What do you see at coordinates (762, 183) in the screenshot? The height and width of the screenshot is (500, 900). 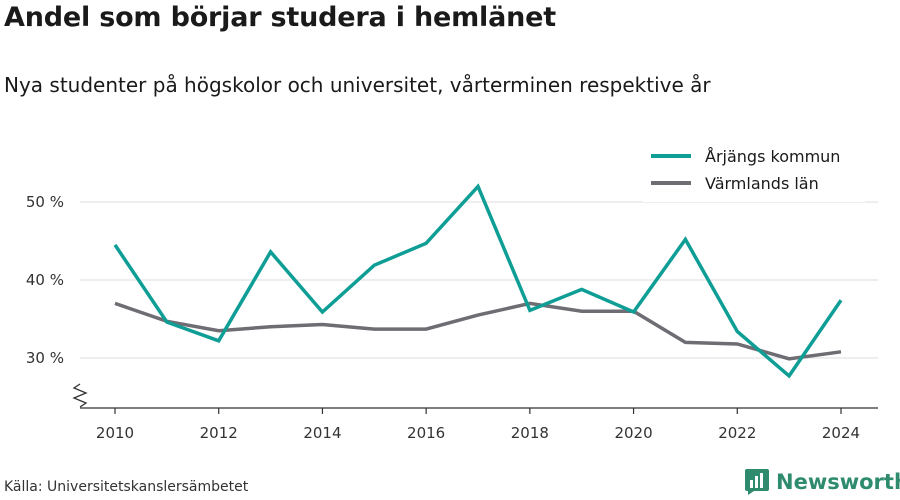 I see `legend-label-varmland: Värmlands län` at bounding box center [762, 183].